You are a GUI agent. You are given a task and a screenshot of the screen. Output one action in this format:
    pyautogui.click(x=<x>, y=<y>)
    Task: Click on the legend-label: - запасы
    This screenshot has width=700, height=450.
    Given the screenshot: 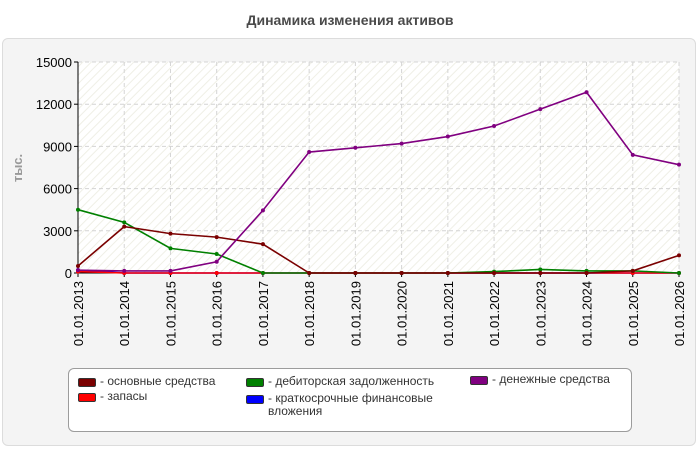 What is the action you would take?
    pyautogui.click(x=124, y=396)
    